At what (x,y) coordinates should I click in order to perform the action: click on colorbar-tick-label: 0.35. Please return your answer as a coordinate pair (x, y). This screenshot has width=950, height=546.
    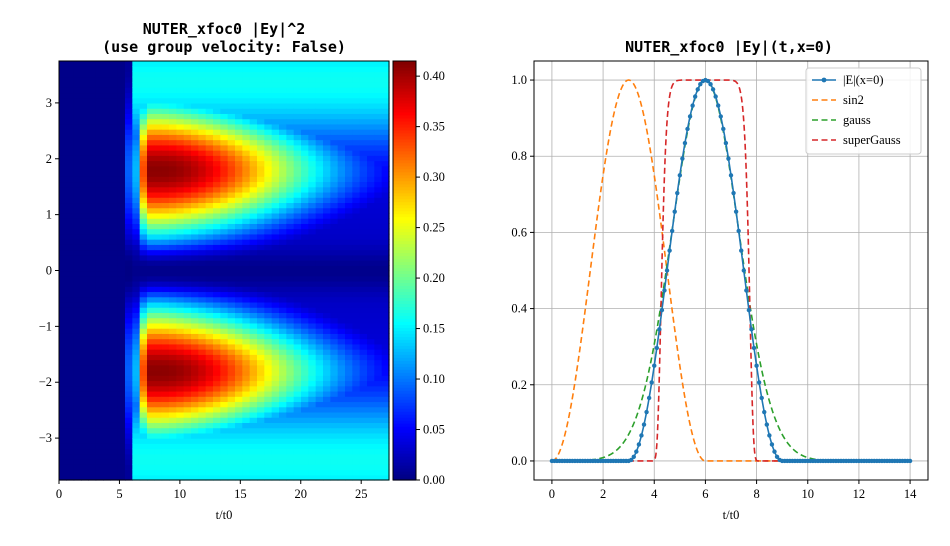
    Looking at the image, I should click on (434, 127).